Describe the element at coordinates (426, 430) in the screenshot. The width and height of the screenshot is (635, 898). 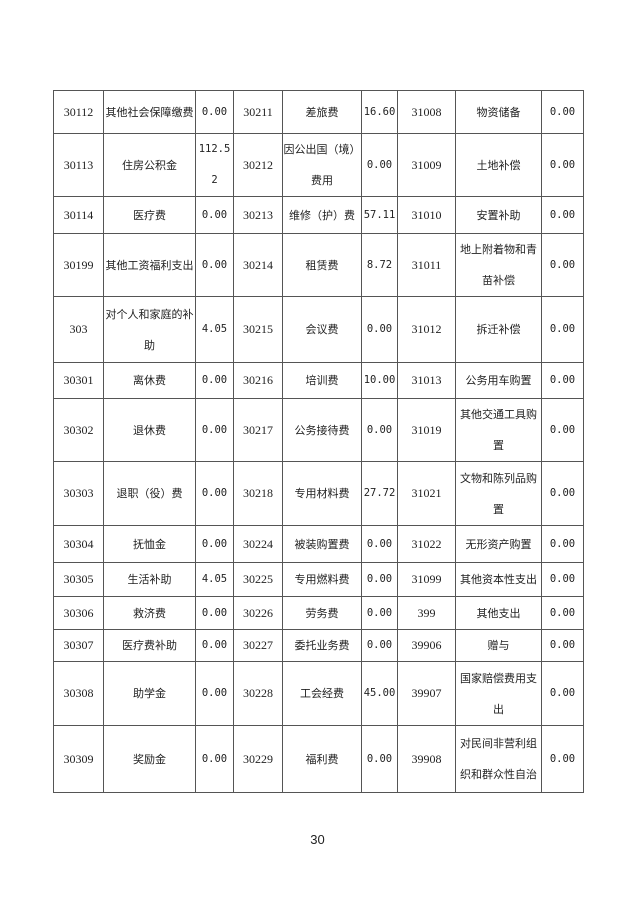
I see `code-cell: 31019` at that location.